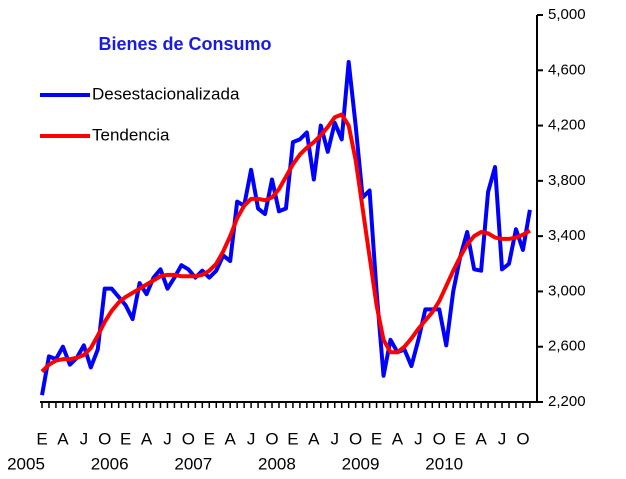  I want to click on y-tick-label: 3,000, so click(567, 290).